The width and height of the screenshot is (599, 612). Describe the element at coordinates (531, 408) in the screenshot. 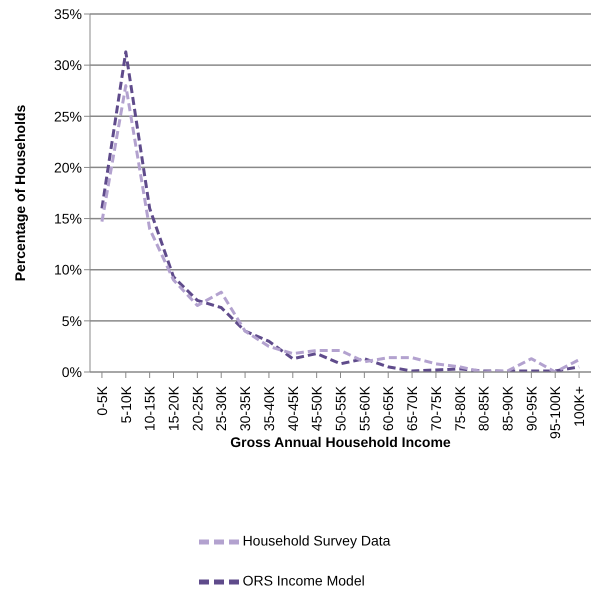

I see `x-tick-label: 90-95K` at that location.